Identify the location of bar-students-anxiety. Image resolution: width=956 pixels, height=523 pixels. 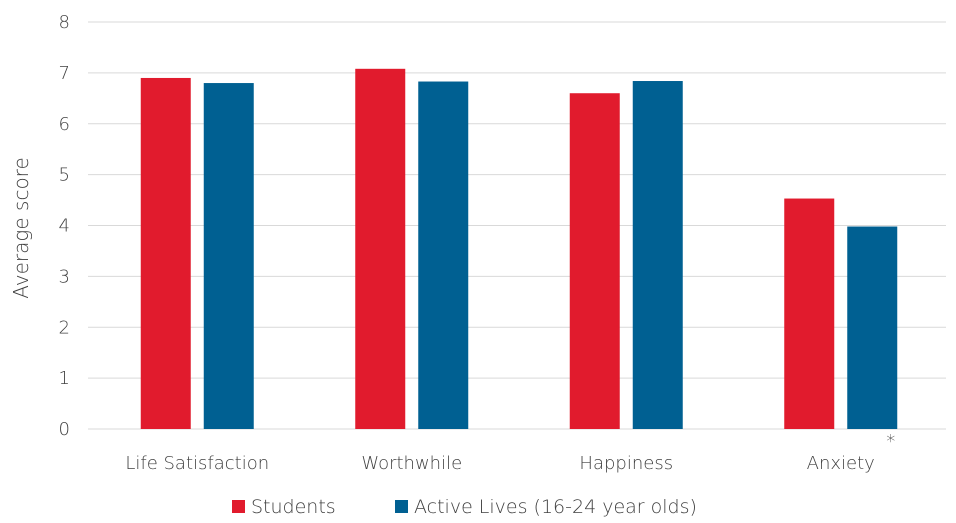
(809, 313).